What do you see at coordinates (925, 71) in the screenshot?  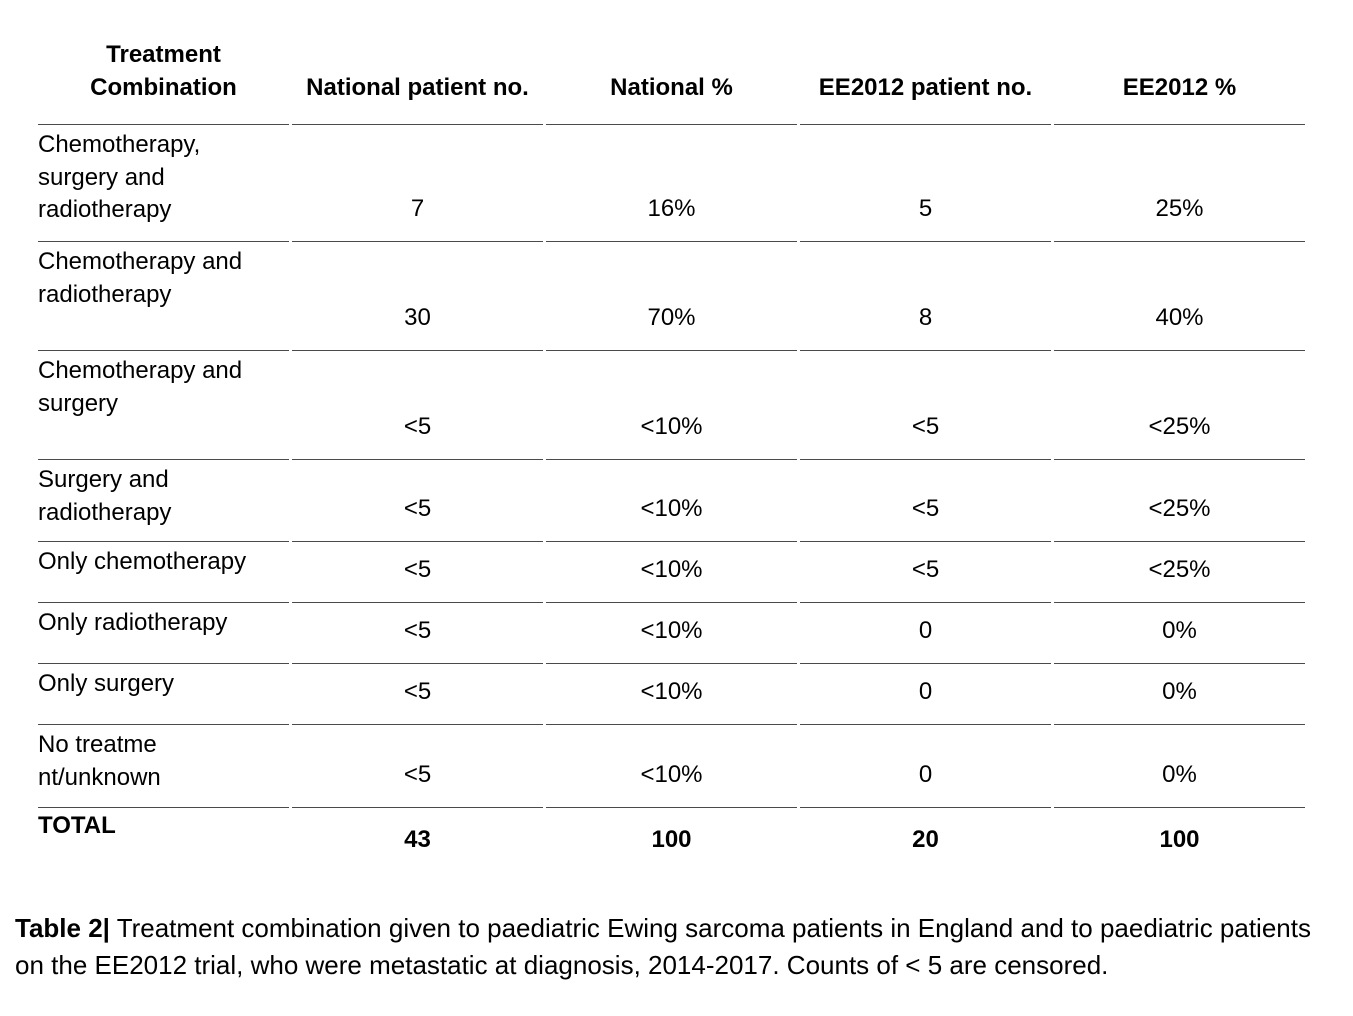 I see `header-ee2012-patient-no: EE2012 patient no.` at bounding box center [925, 71].